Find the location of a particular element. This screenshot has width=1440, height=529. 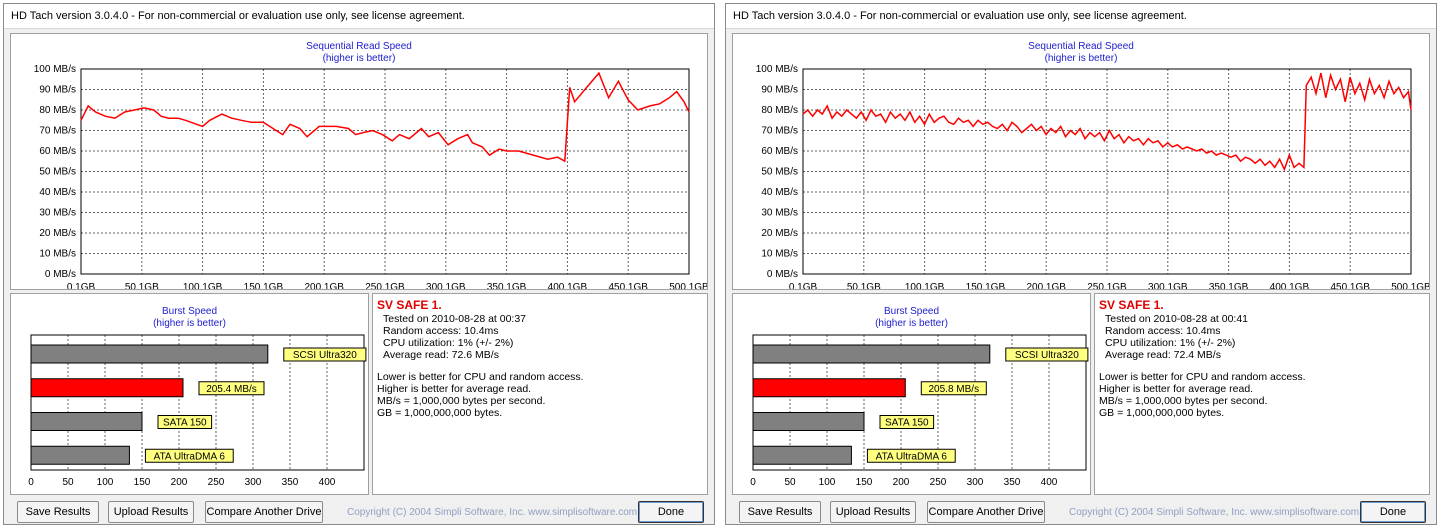

info-random-access: Random access: 10.4ms is located at coordinates (441, 331).